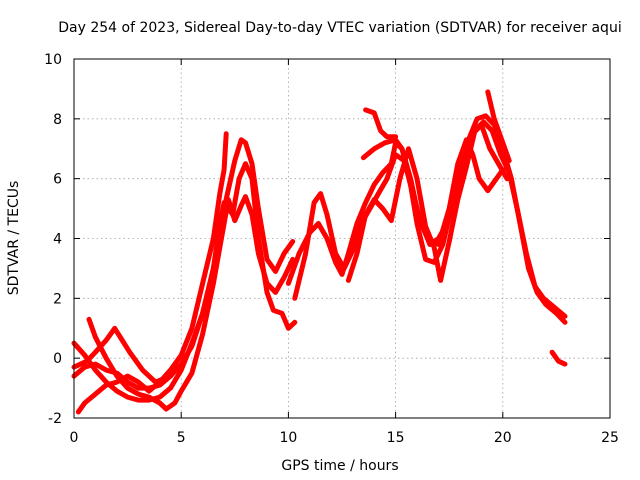 The height and width of the screenshot is (480, 640). What do you see at coordinates (57, 120) in the screenshot?
I see `y-tick-label: 8` at bounding box center [57, 120].